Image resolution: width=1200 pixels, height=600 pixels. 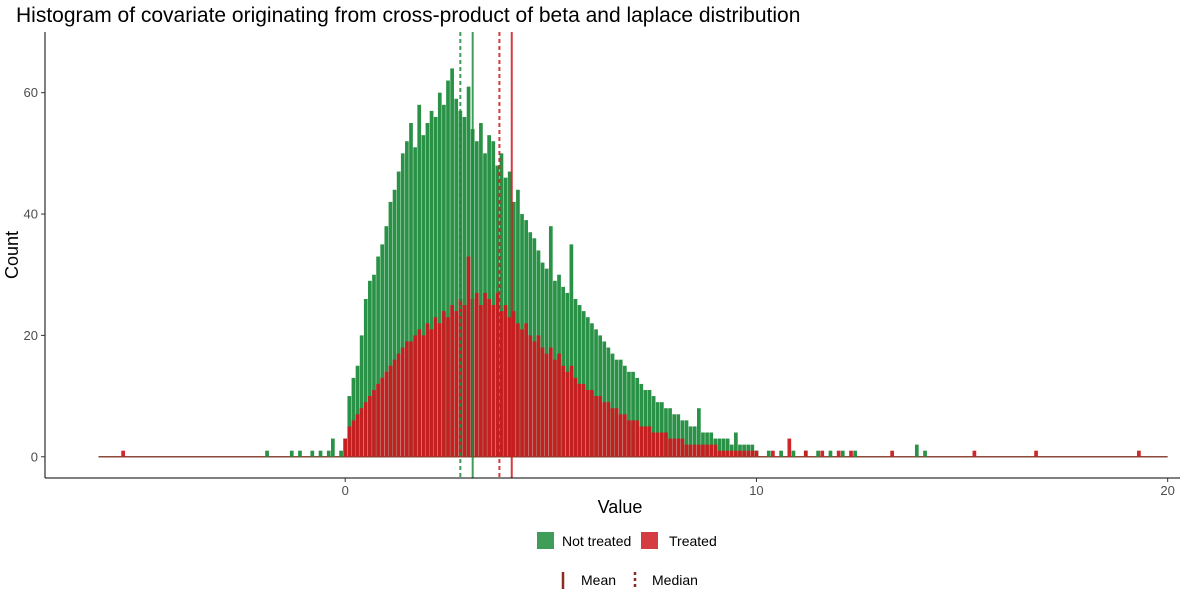 I want to click on legend-label: Median, so click(x=675, y=580).